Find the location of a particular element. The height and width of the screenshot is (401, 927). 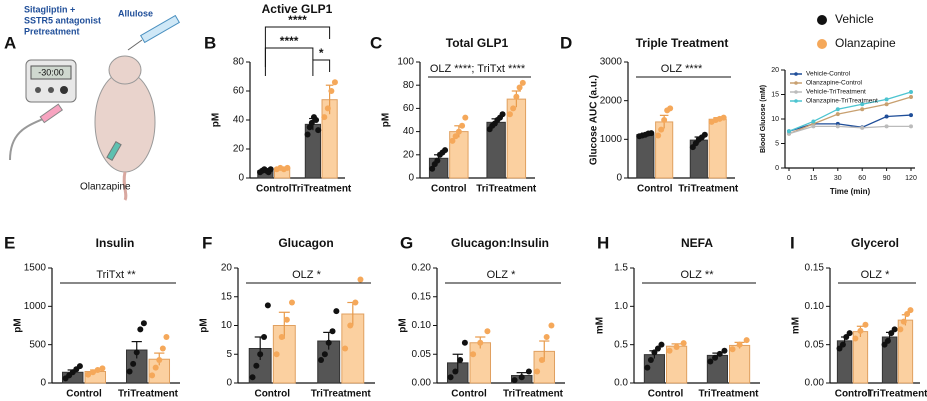

mouse-body is located at coordinates (125, 122).